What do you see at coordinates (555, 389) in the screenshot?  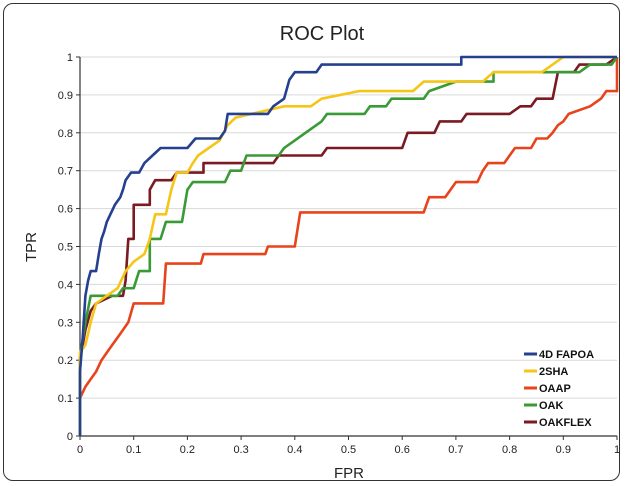 I see `legend-label-oaap: OAAP` at bounding box center [555, 389].